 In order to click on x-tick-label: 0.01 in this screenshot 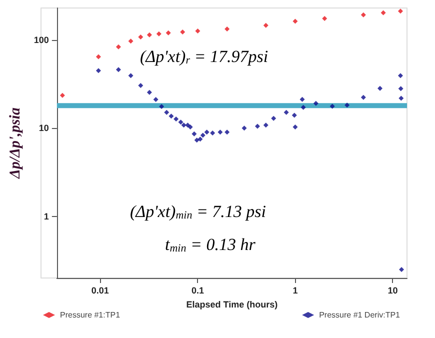, I will do `click(100, 291)`.